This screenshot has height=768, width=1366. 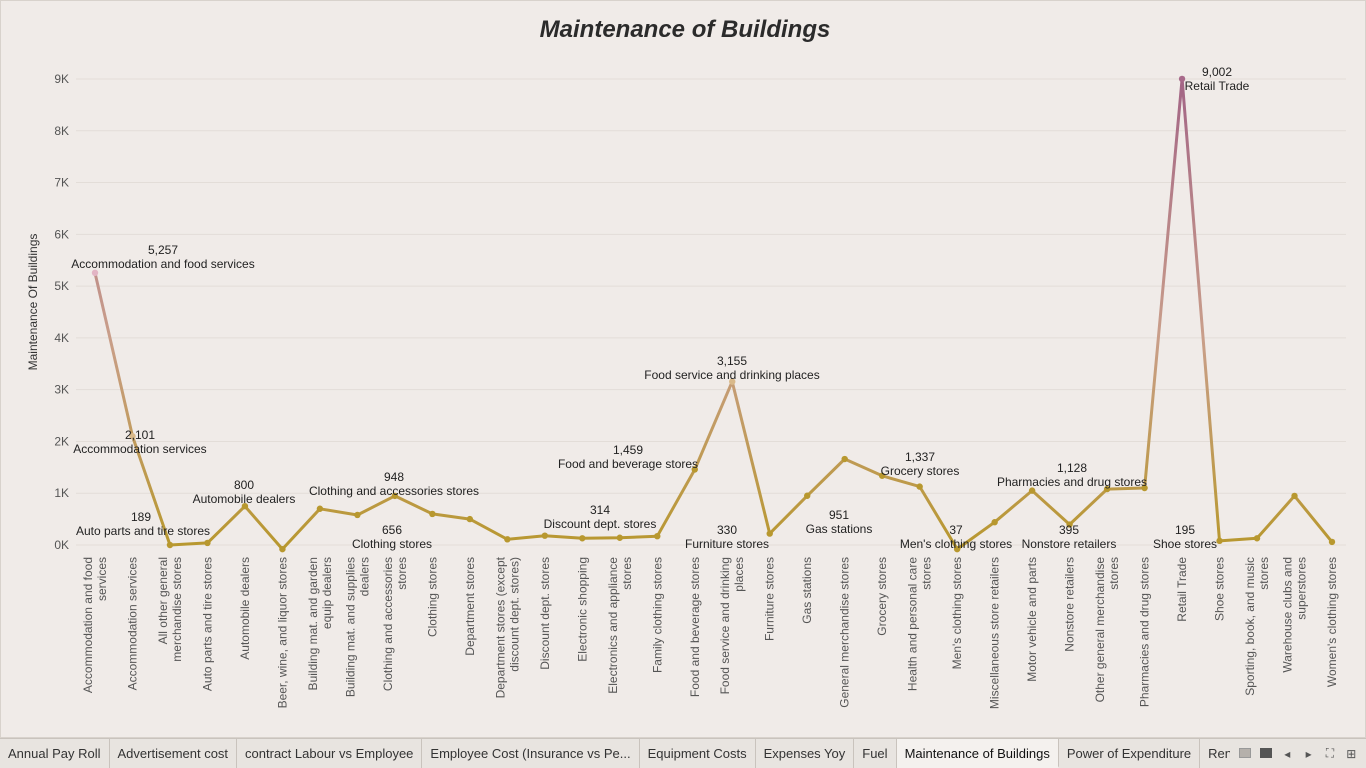 I want to click on x-tick-label: Automobile dealers, so click(x=245, y=608).